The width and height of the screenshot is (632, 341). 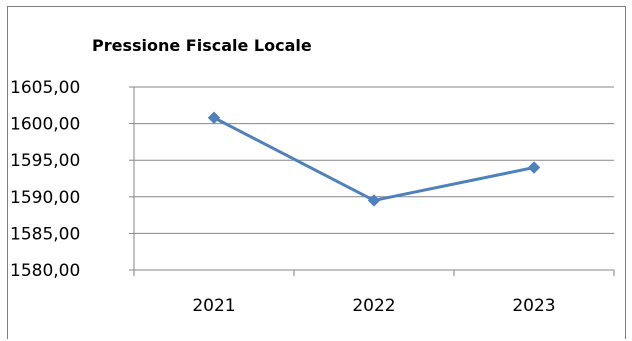 I want to click on x-tick-label: 2021, so click(x=213, y=306).